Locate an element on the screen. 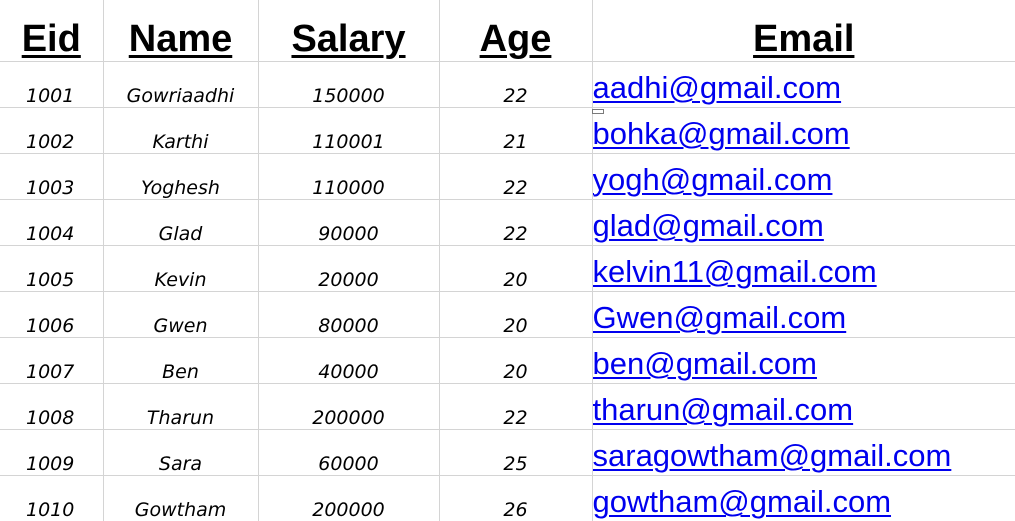 Image resolution: width=1015 pixels, height=521 pixels. email-link: aadhi@gmail.com is located at coordinates (717, 87).